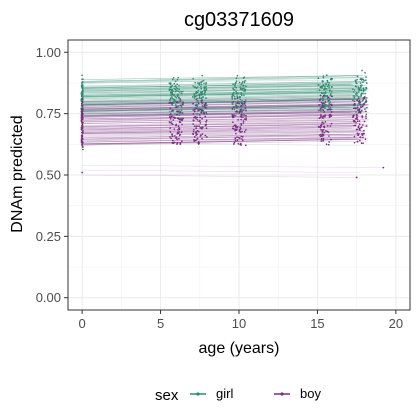 Image resolution: width=420 pixels, height=420 pixels. I want to click on y-tick-label: 0.50, so click(48, 175).